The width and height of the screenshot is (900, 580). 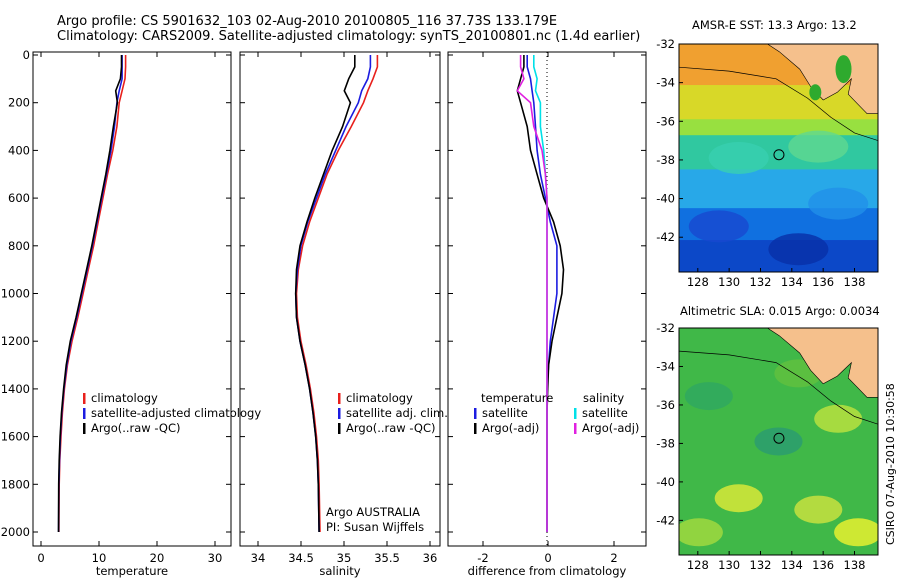 What do you see at coordinates (373, 512) in the screenshot?
I see `argo-australia-label: Argo AUSTRALIA` at bounding box center [373, 512].